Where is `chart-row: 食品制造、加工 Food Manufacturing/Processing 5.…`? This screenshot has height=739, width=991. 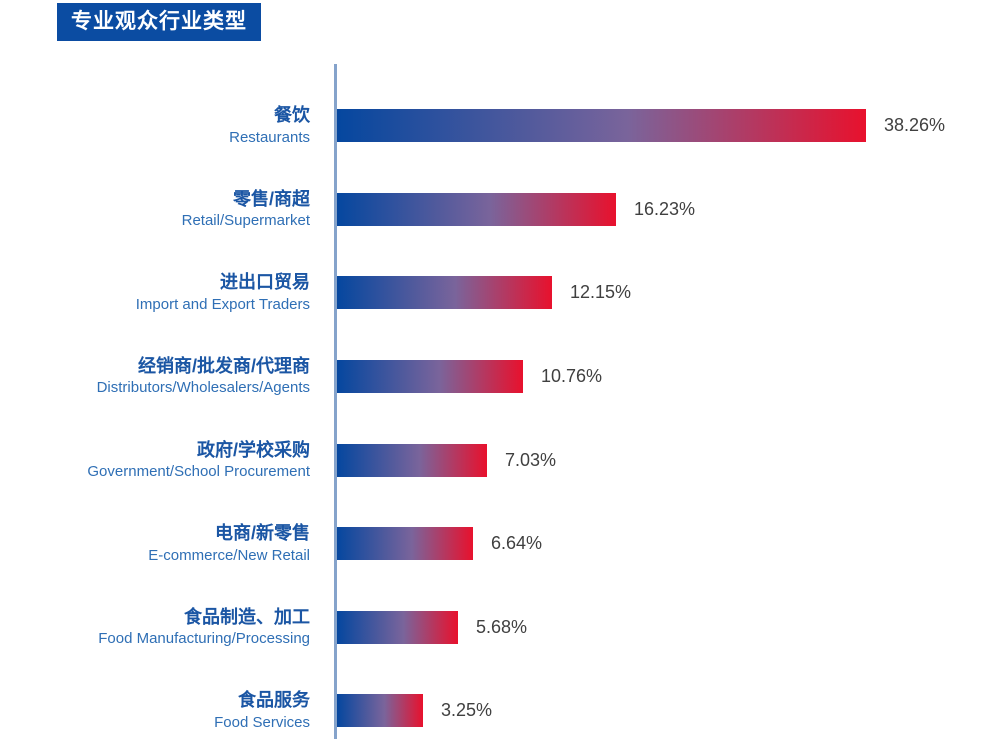 chart-row: 食品制造、加工 Food Manufacturing/Processing 5.… is located at coordinates (495, 628).